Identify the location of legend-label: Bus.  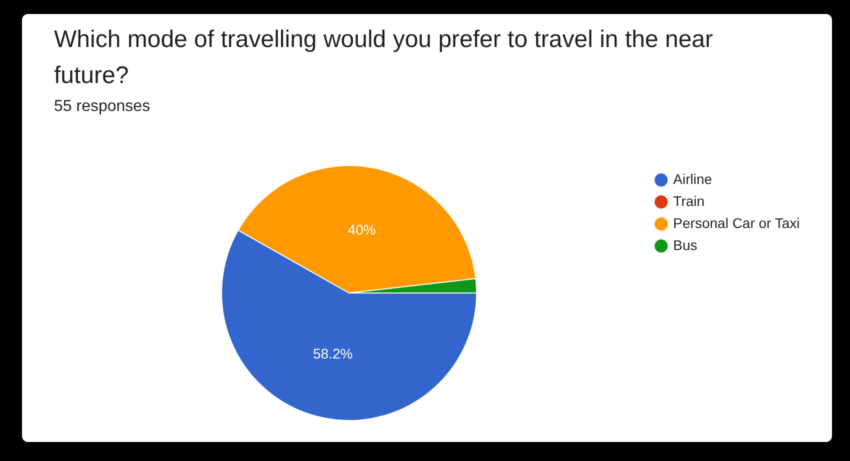
(685, 244).